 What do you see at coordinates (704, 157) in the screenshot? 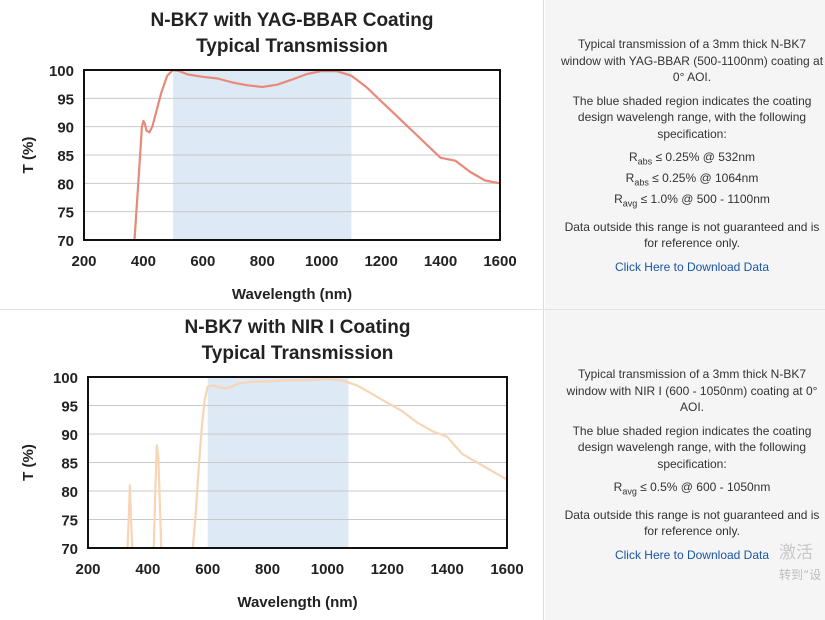
I see `spec-text: ≤ 0.25% @ 532nm` at bounding box center [704, 157].